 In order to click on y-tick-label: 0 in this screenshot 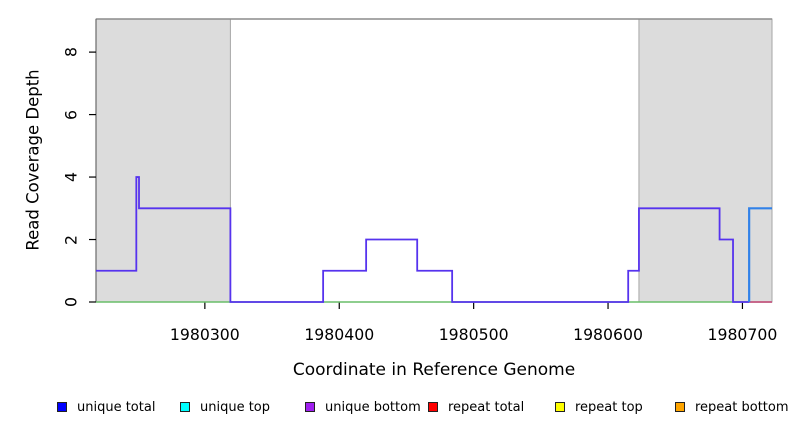, I will do `click(71, 302)`.